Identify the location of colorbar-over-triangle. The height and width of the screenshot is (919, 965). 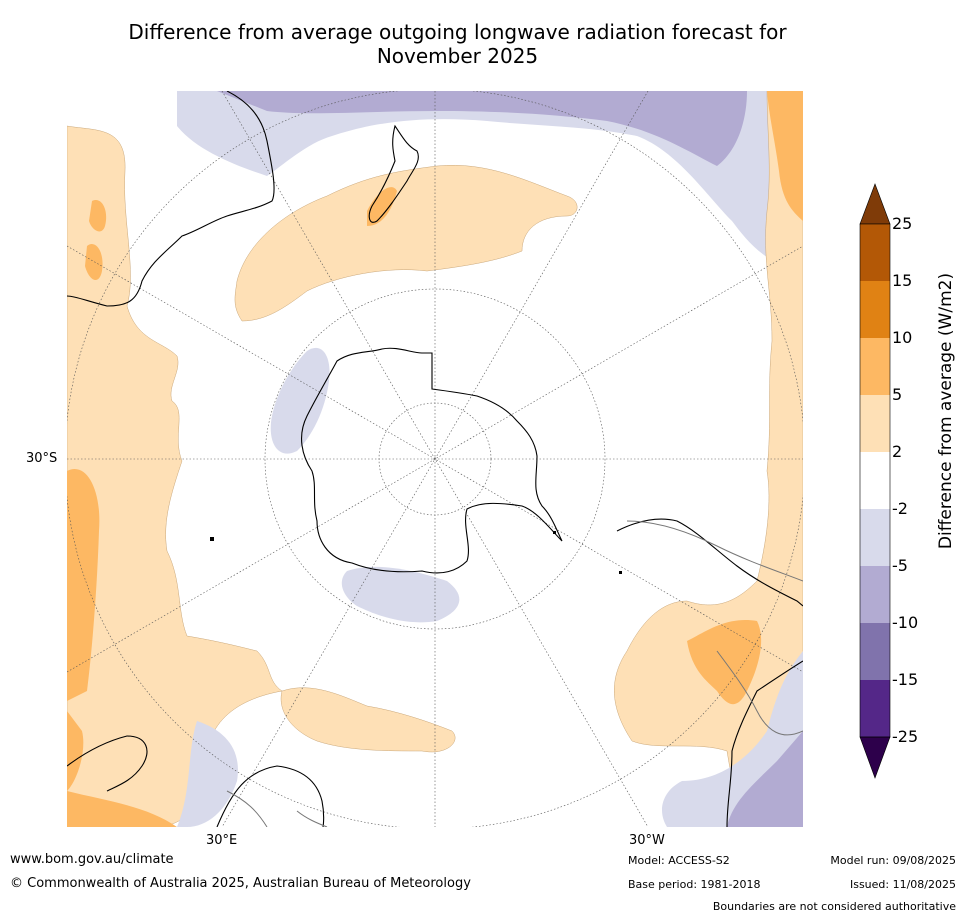
(875, 204).